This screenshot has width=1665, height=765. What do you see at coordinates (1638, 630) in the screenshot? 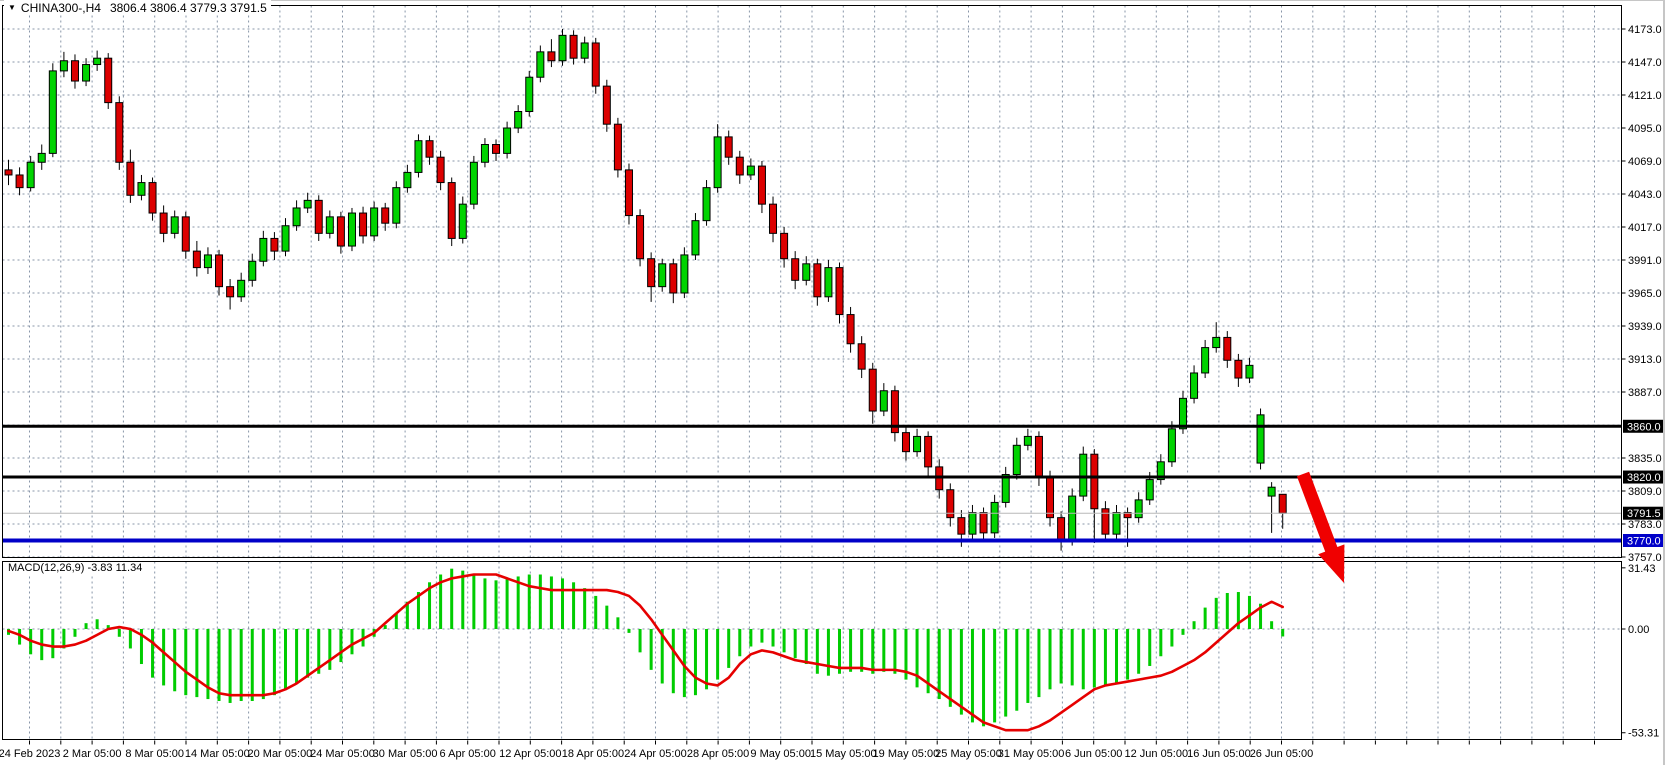
I see `macd-tick-label: 0.00` at bounding box center [1638, 630].